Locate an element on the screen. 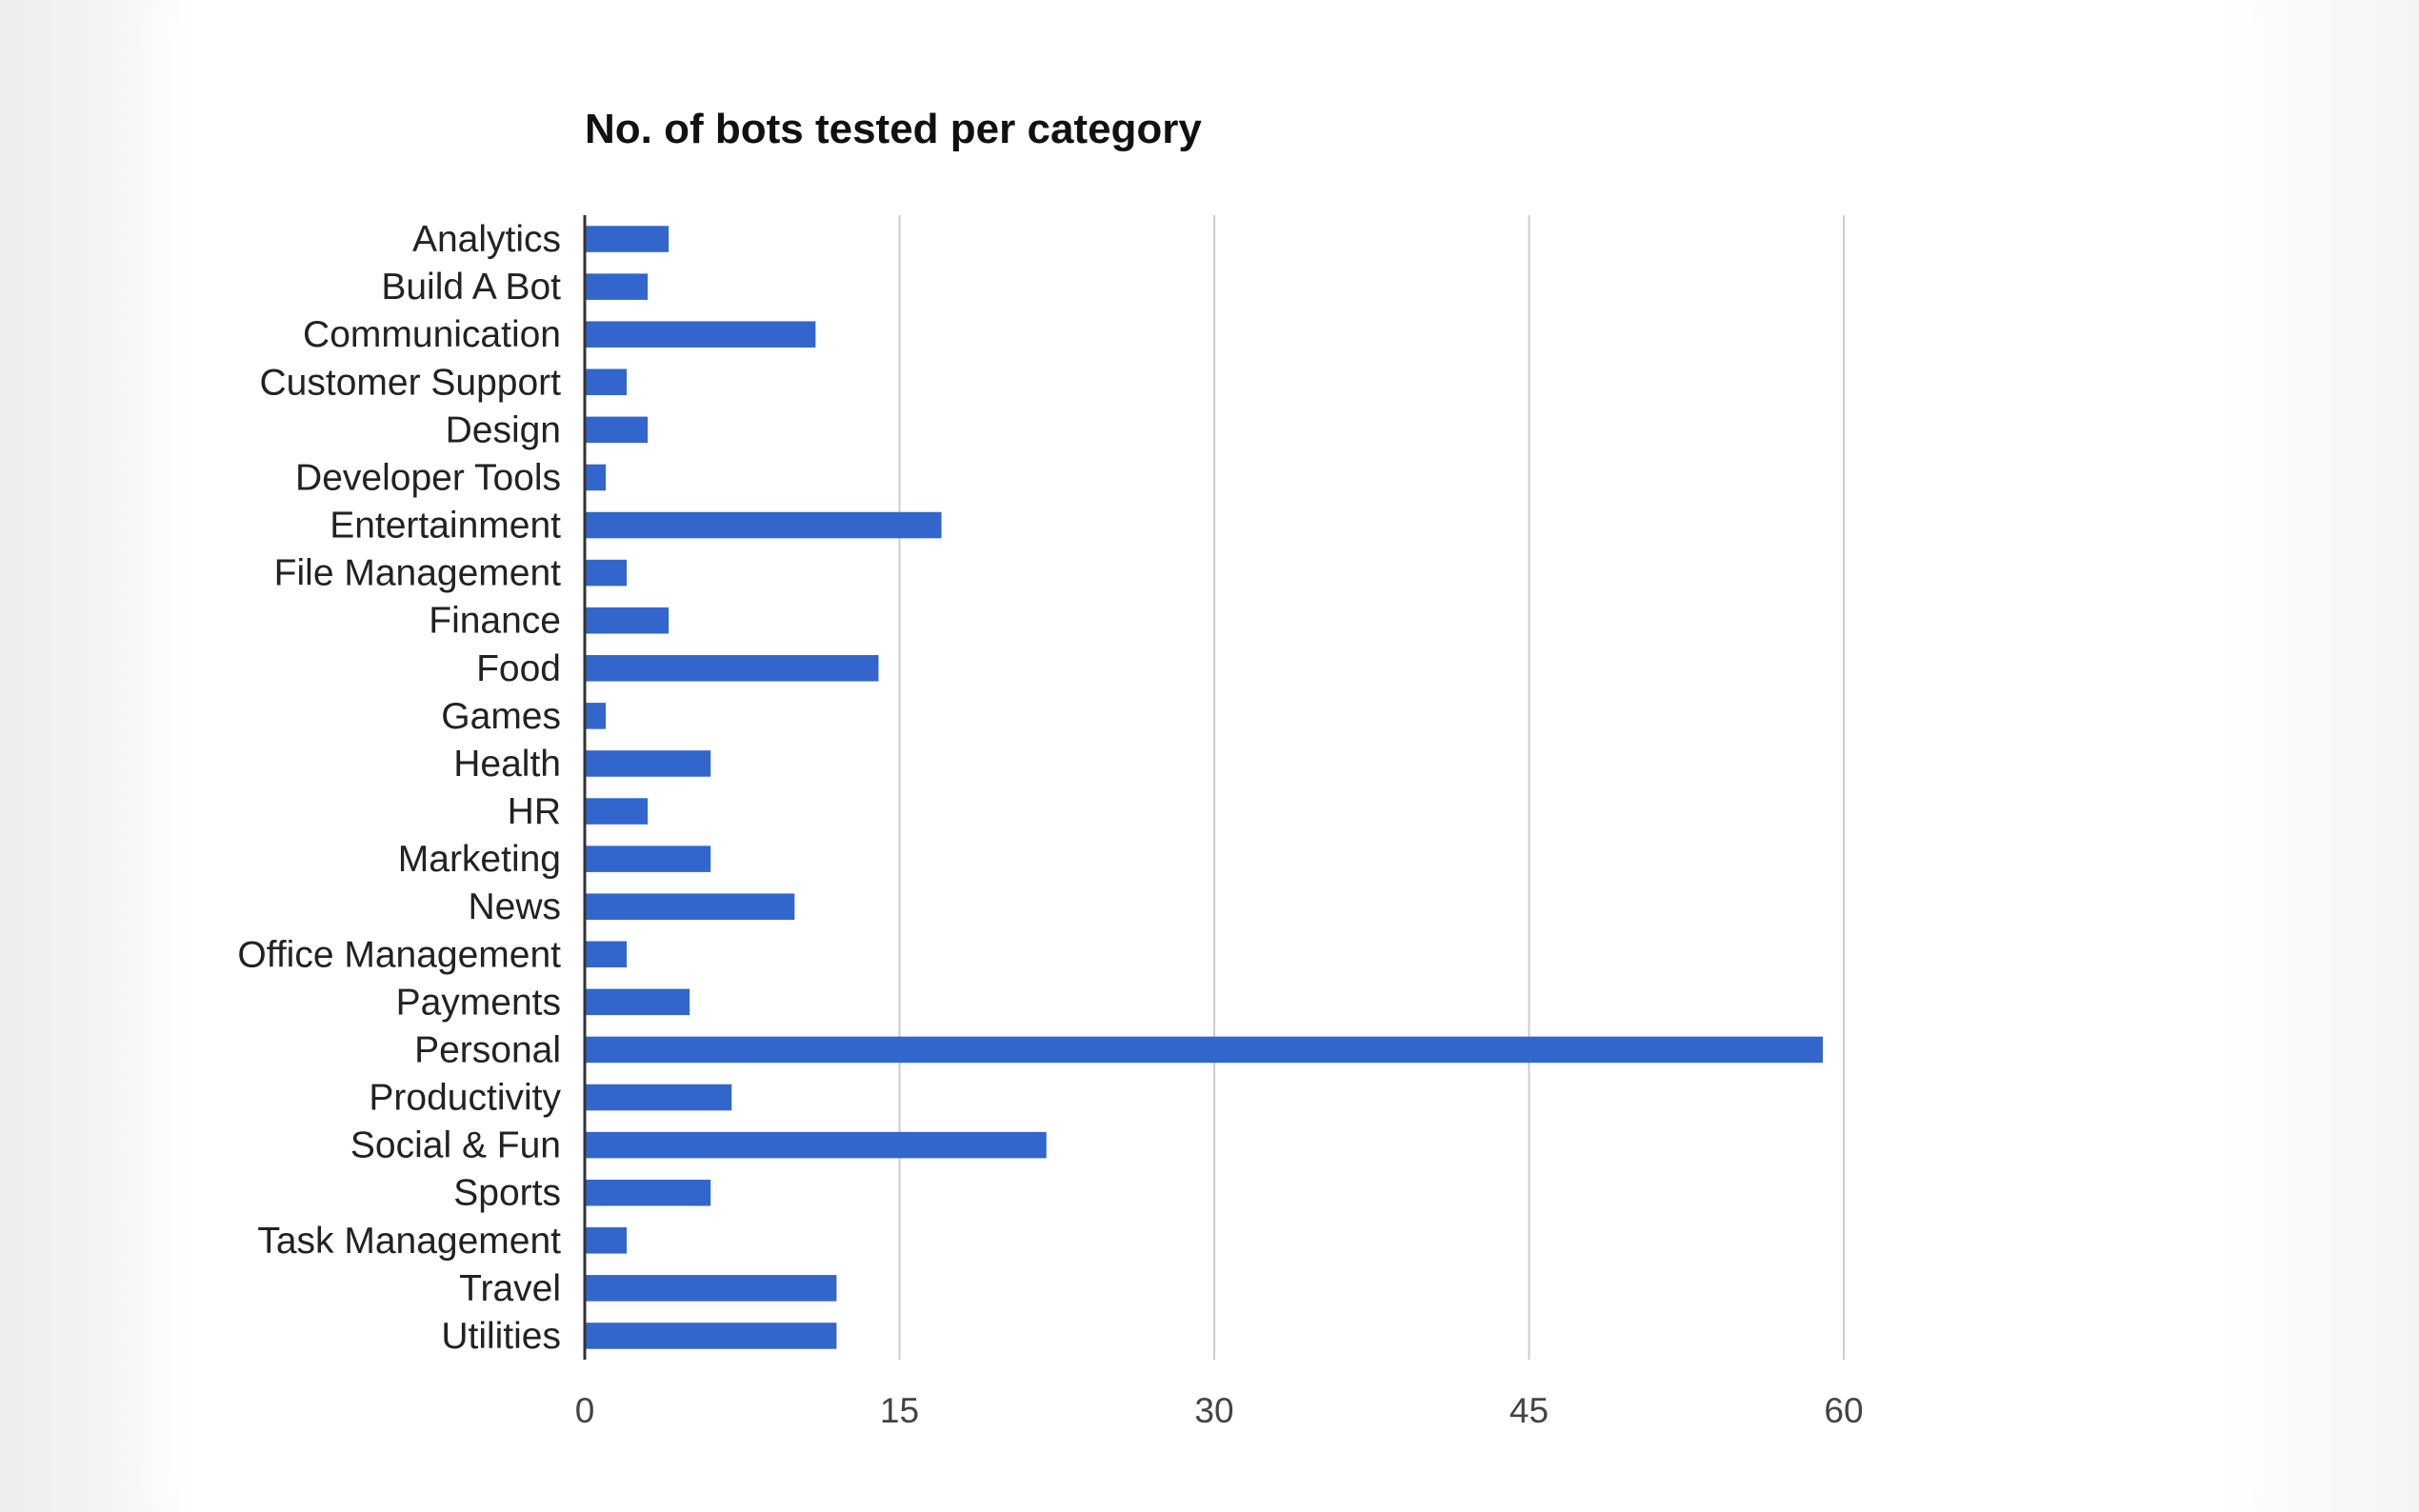 This screenshot has height=1512, width=2419. category-label-personal: Personal is located at coordinates (487, 1049).